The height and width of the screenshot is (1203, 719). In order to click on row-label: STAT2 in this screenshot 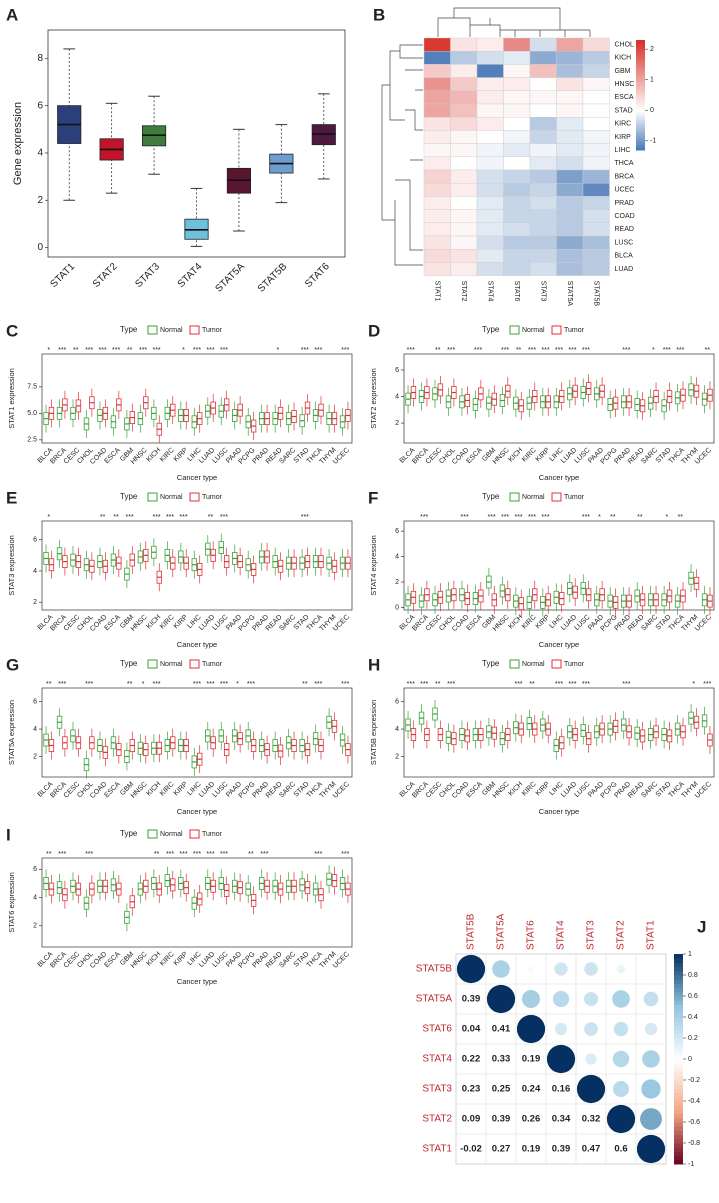, I will do `click(437, 1119)`.